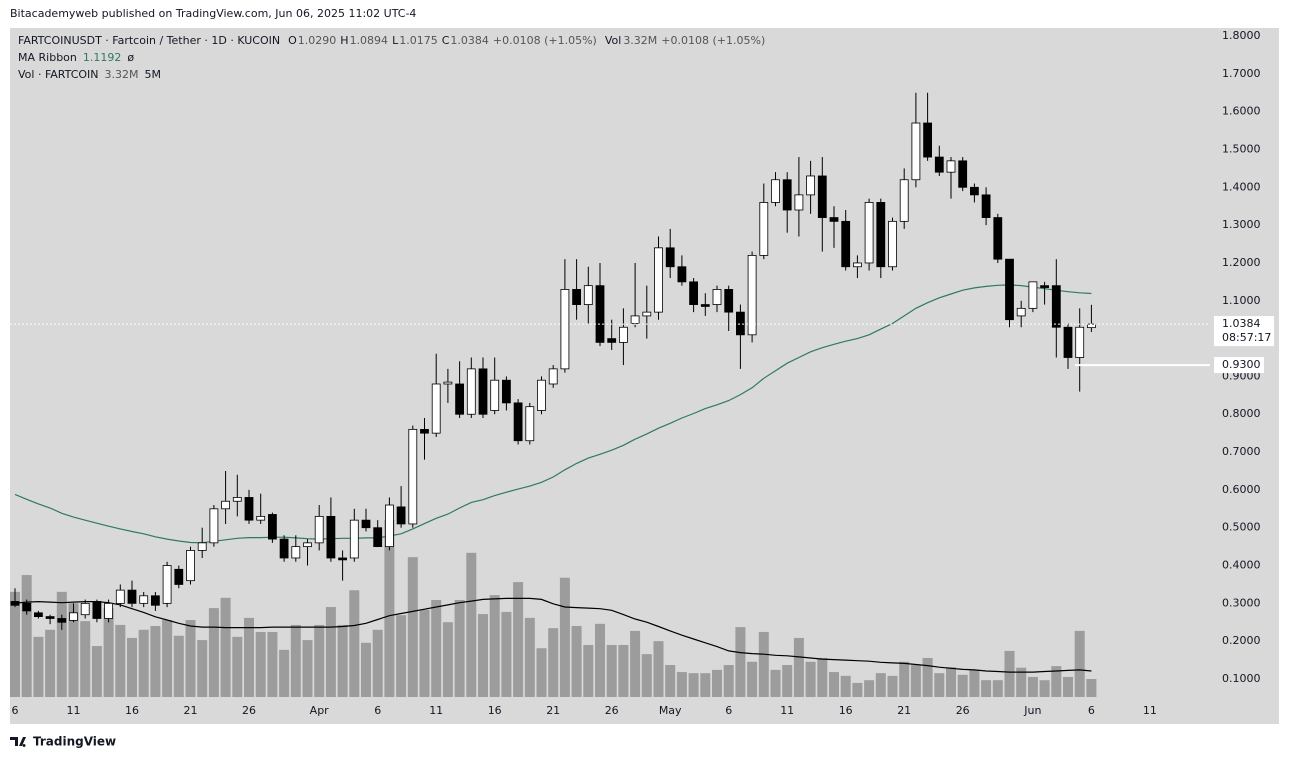 This screenshot has width=1289, height=760. What do you see at coordinates (74, 742) in the screenshot?
I see `brand-name: TradingView` at bounding box center [74, 742].